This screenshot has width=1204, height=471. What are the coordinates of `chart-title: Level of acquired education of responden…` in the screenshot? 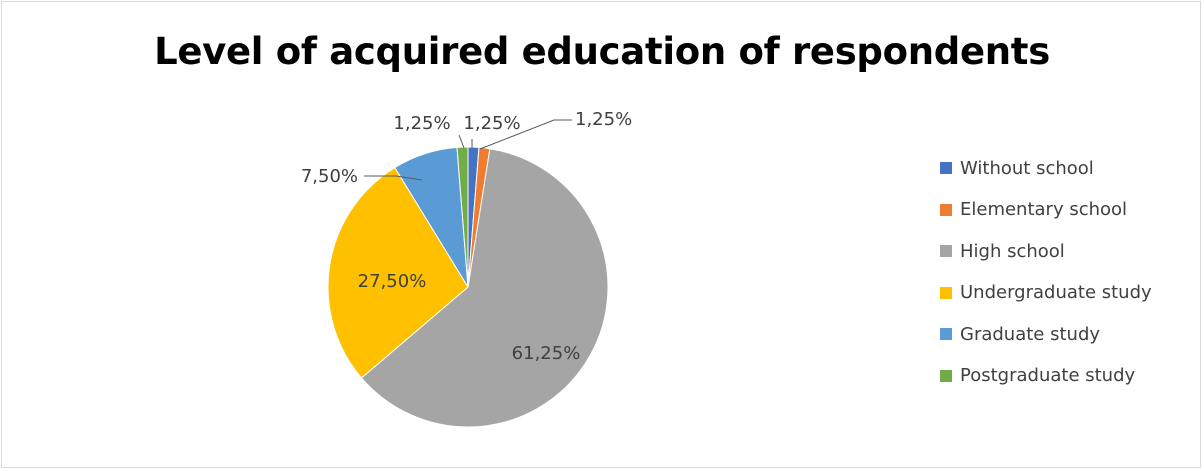 It's located at (602, 51).